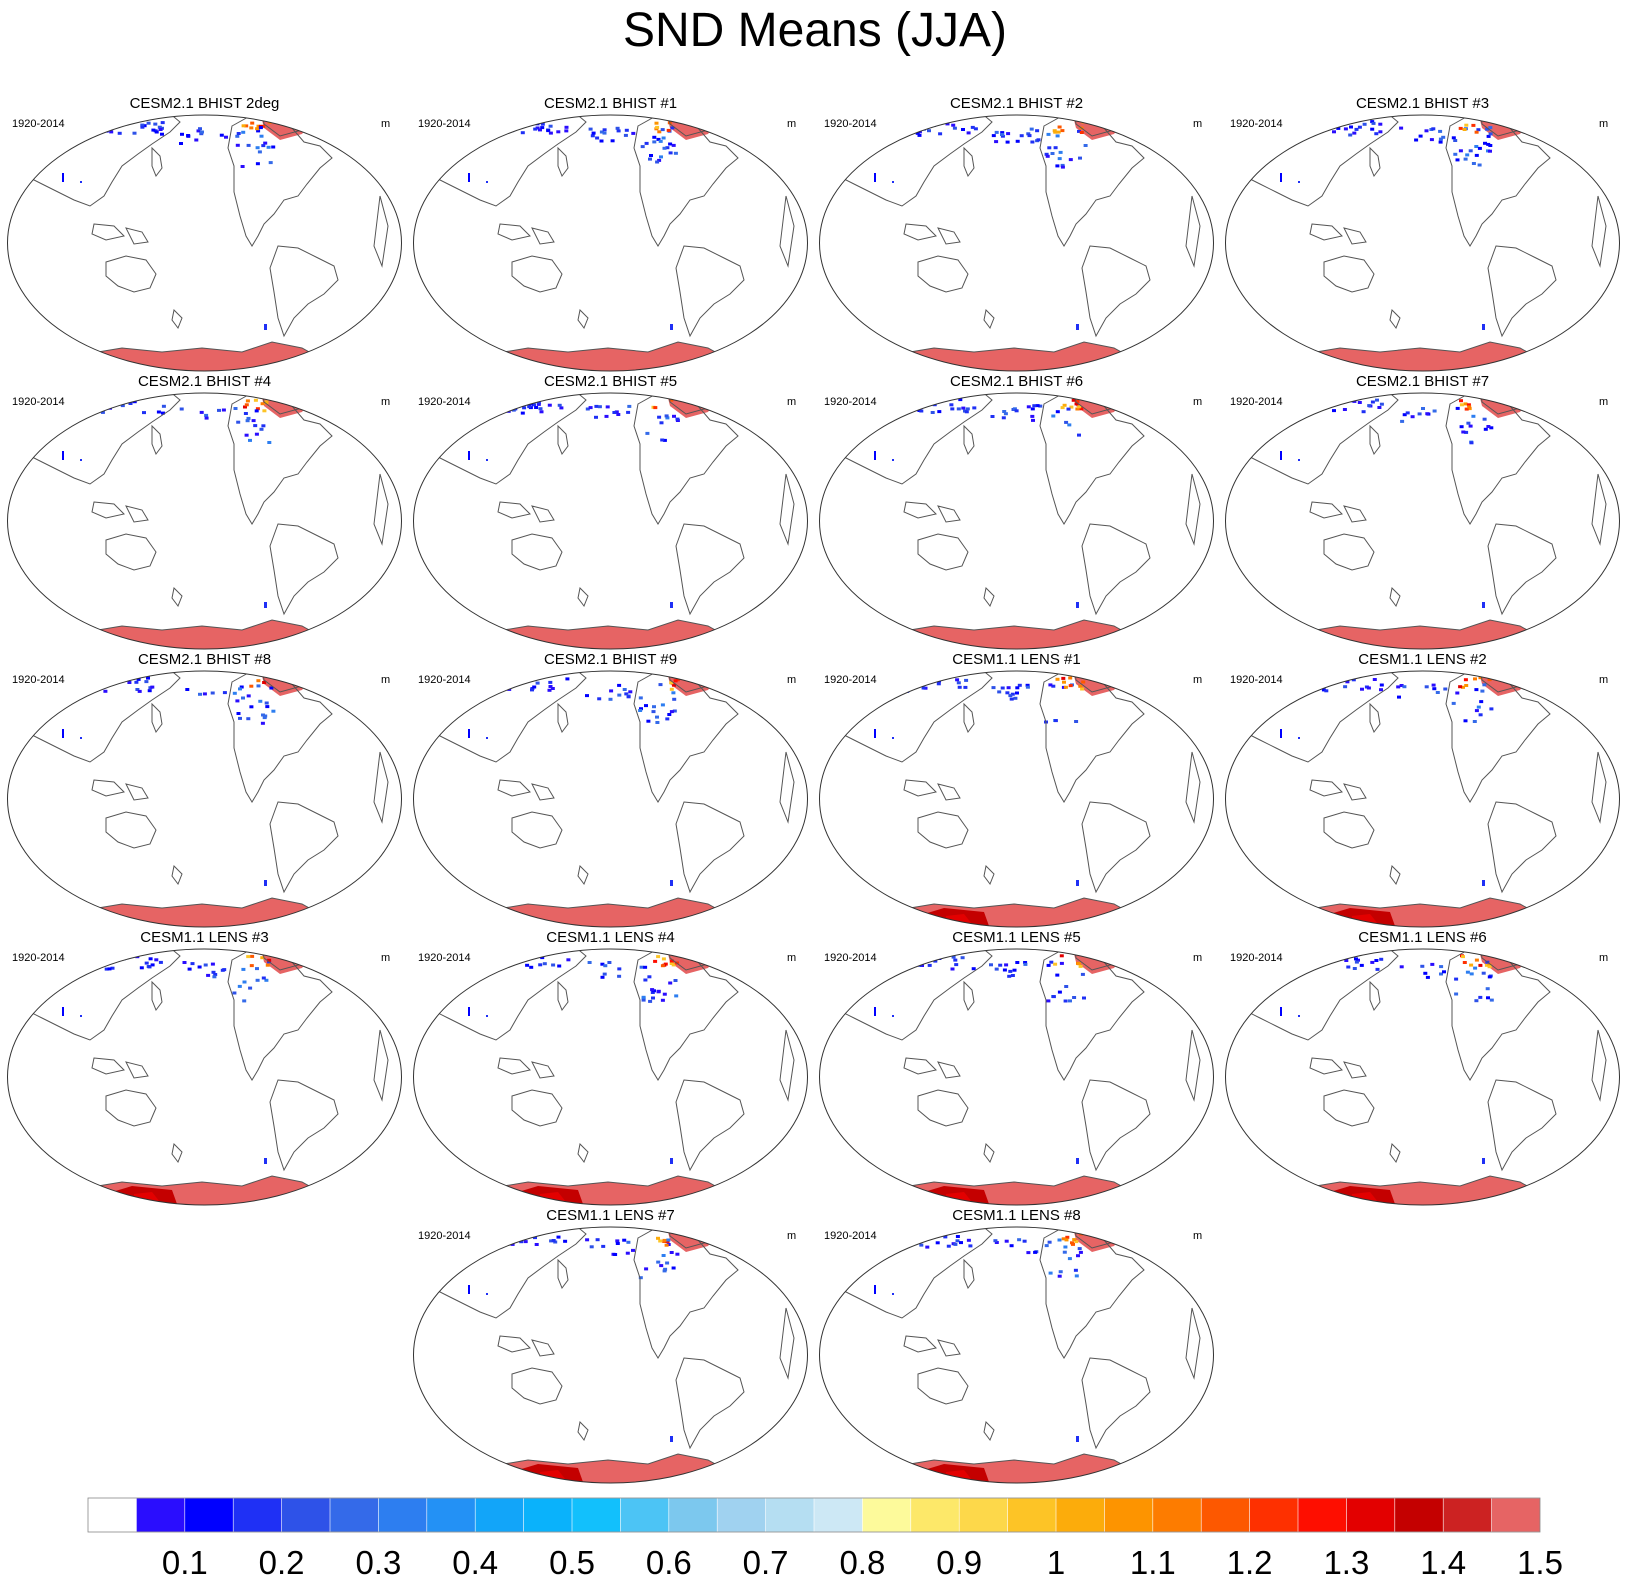  I want to click on map-border, so click(1016, 1077).